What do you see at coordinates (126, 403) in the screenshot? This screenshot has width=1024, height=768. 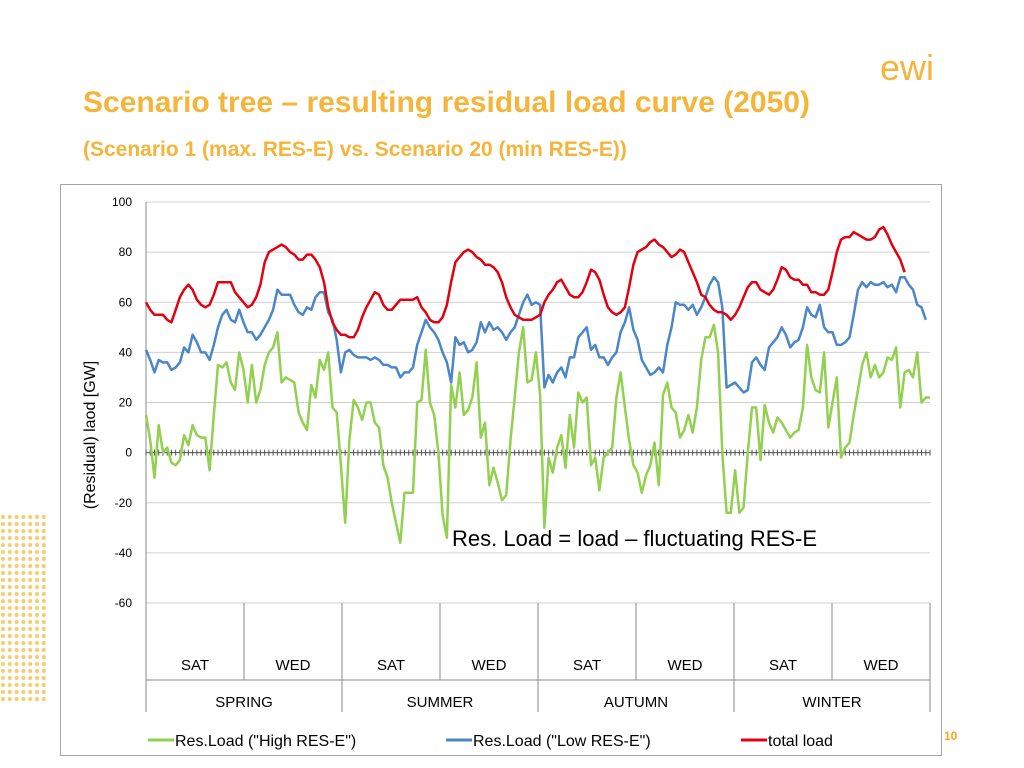 I see `y-tick-label: 20` at bounding box center [126, 403].